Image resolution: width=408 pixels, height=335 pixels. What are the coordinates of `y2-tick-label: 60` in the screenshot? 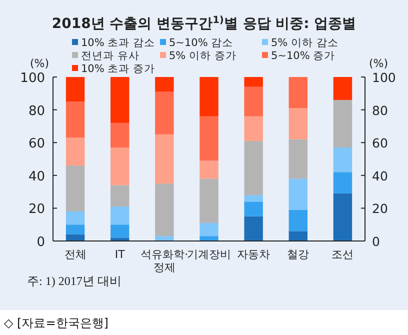 It's located at (380, 143).